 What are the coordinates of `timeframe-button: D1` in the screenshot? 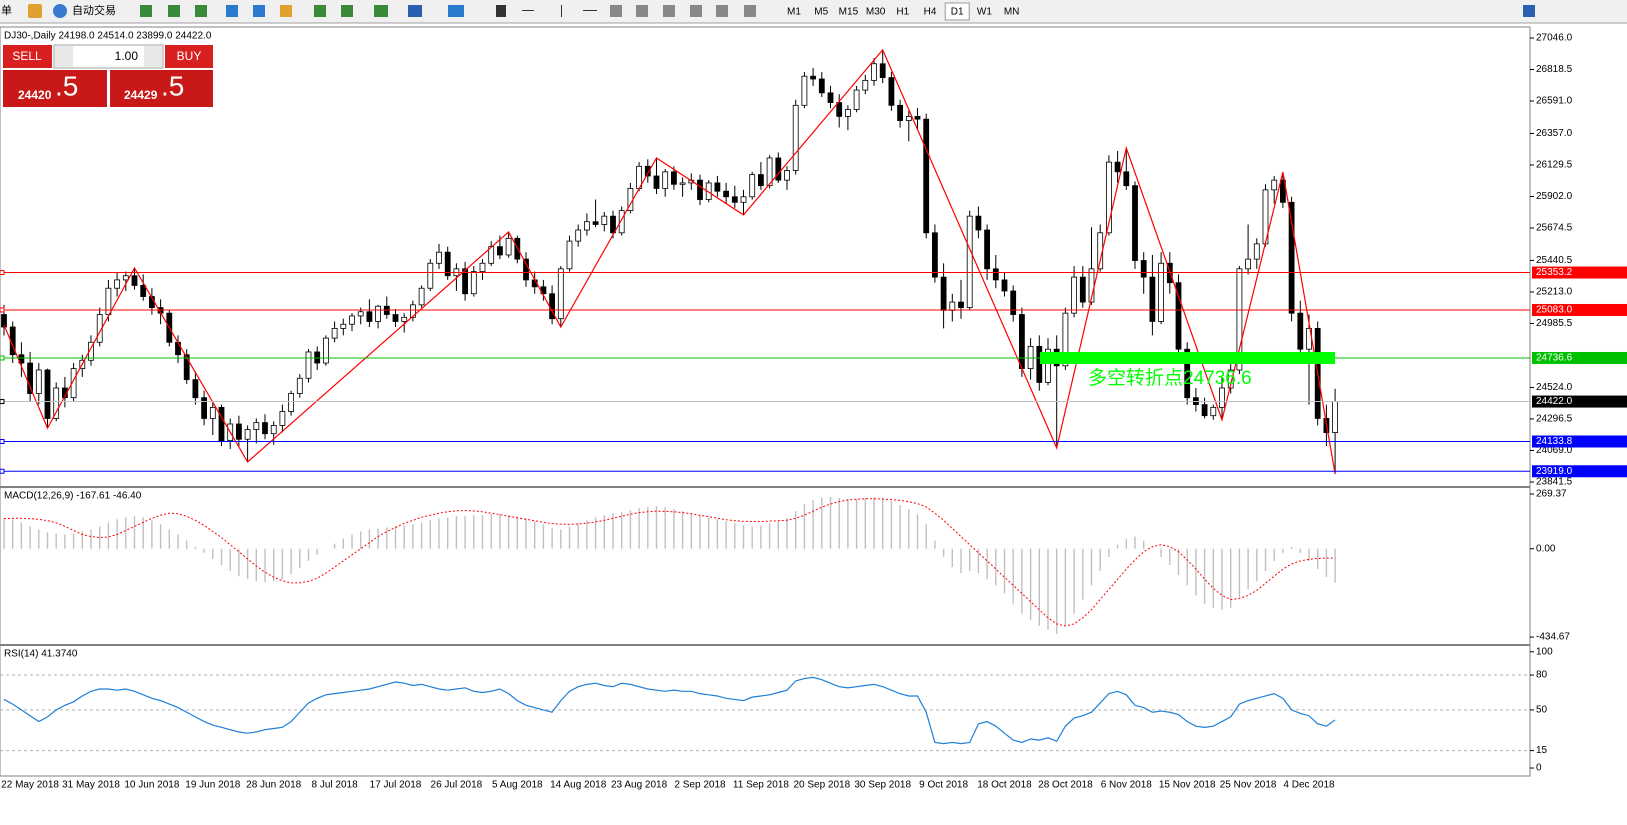 It's located at (957, 12).